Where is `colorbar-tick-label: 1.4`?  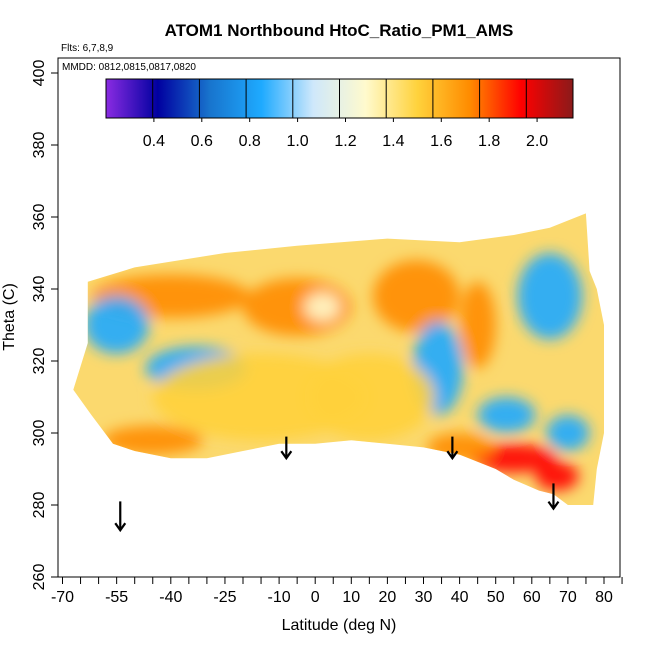 colorbar-tick-label: 1.4 is located at coordinates (393, 141).